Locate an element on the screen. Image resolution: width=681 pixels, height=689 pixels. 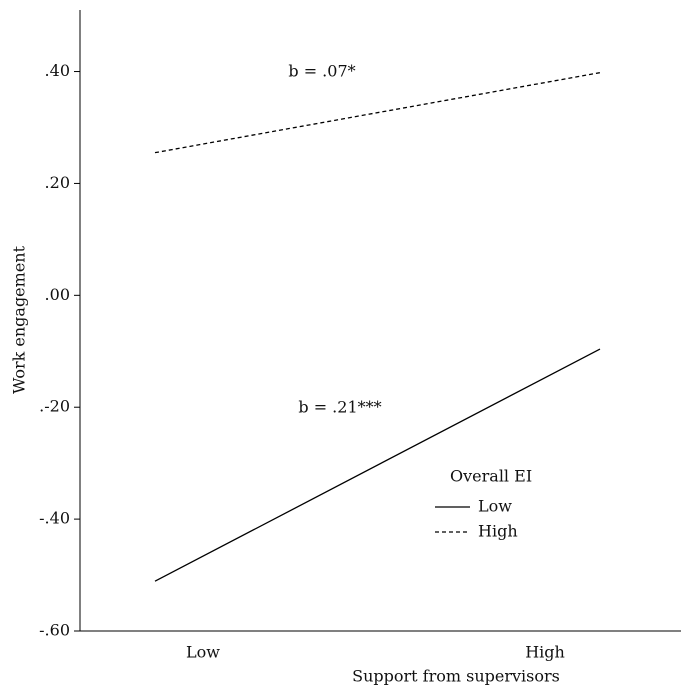
y-tick-label: -.40 is located at coordinates (54, 518).